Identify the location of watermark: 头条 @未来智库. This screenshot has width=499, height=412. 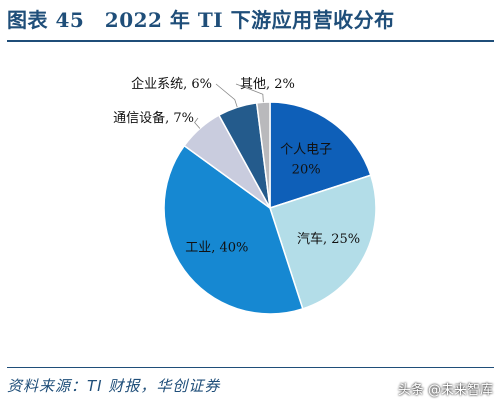
(445, 390).